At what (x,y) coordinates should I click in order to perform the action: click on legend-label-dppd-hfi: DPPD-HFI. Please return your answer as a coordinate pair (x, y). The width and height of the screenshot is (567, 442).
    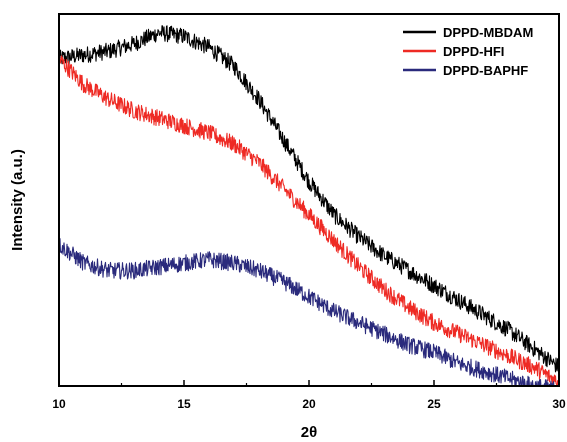
    Looking at the image, I should click on (473, 51).